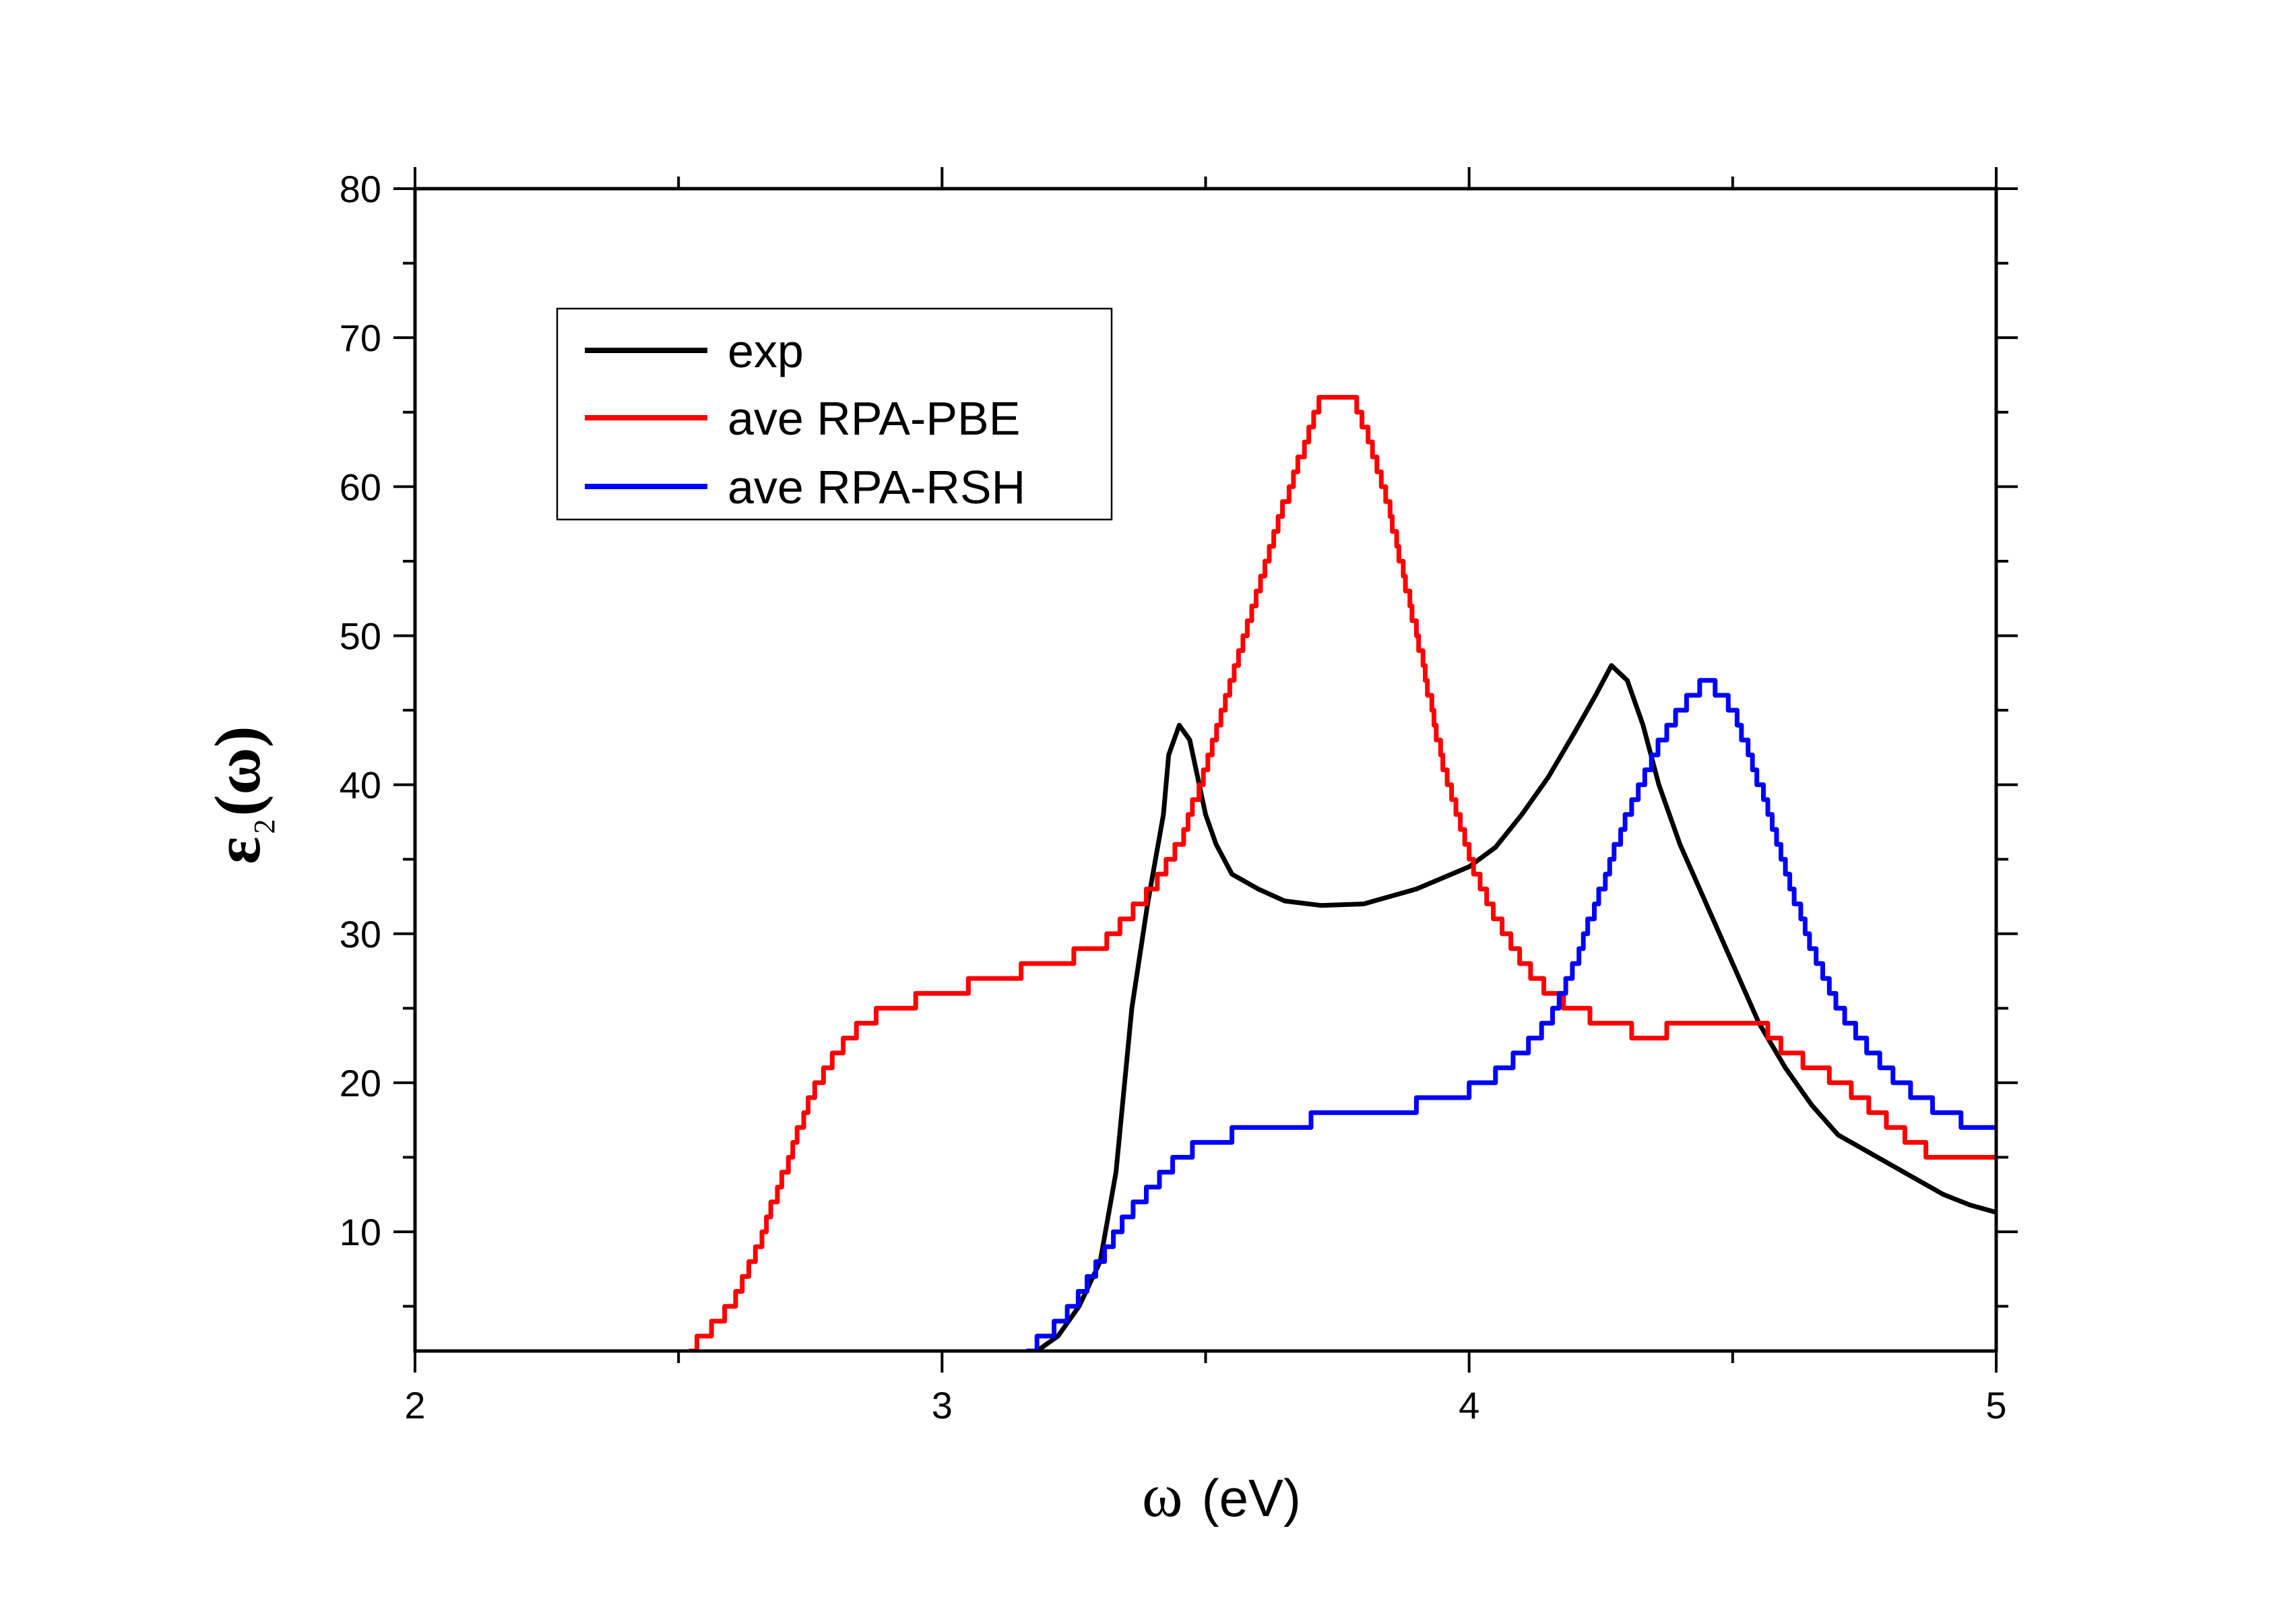 The image size is (2296, 1603). I want to click on y-tick-label: 30, so click(360, 934).